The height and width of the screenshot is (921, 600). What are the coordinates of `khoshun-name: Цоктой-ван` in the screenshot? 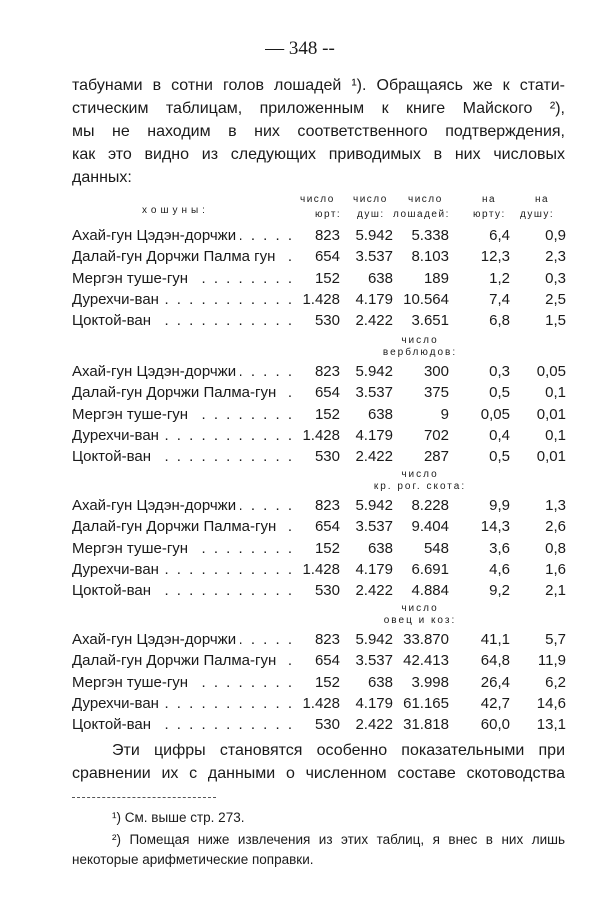 It's located at (112, 457).